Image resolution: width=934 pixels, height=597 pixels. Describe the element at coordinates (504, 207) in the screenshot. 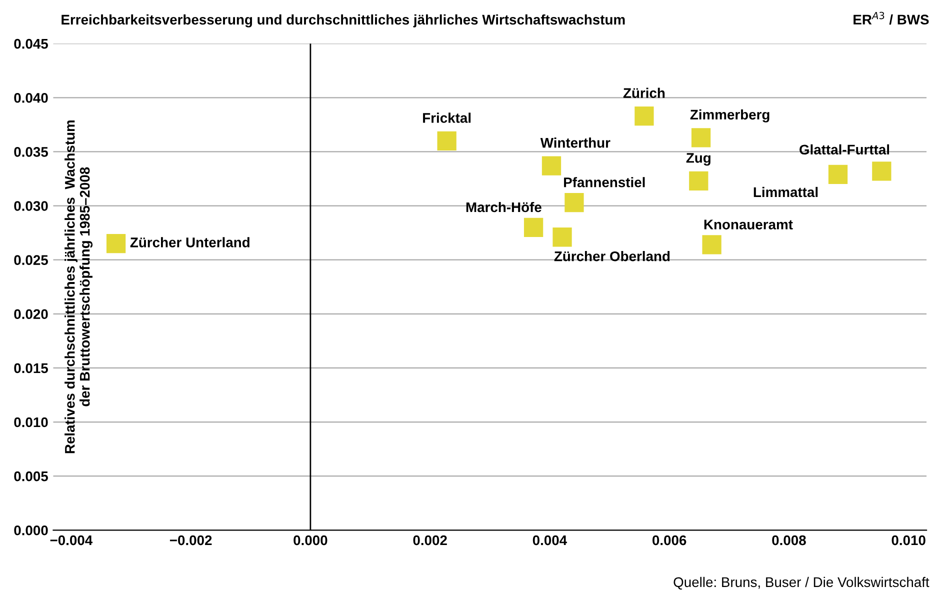

I see `annotation: March-Höfe` at that location.